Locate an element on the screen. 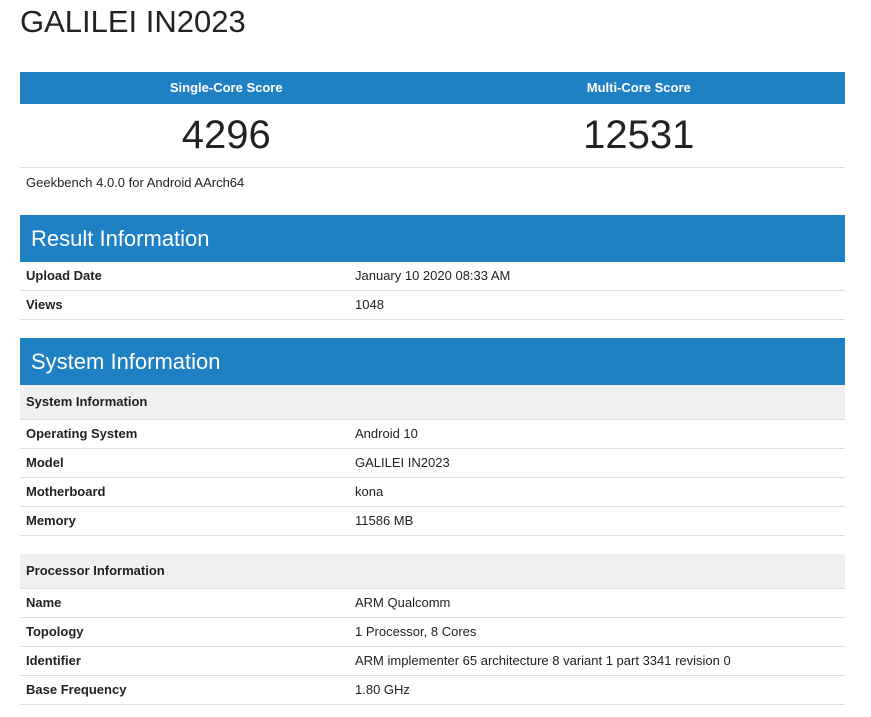 This screenshot has height=717, width=871. section-title: System Information is located at coordinates (432, 361).